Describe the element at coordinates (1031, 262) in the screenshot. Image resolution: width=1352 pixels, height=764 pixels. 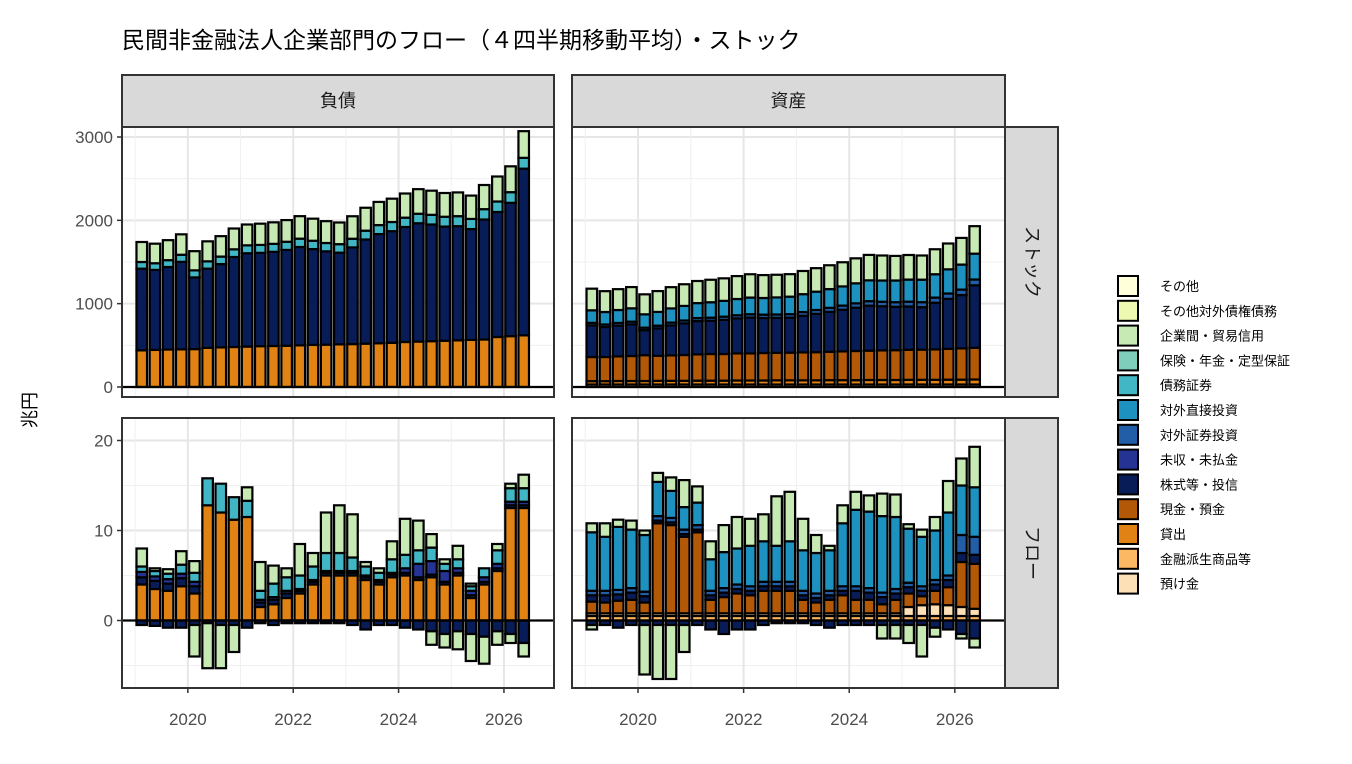
I see `strip-label: ストック` at that location.